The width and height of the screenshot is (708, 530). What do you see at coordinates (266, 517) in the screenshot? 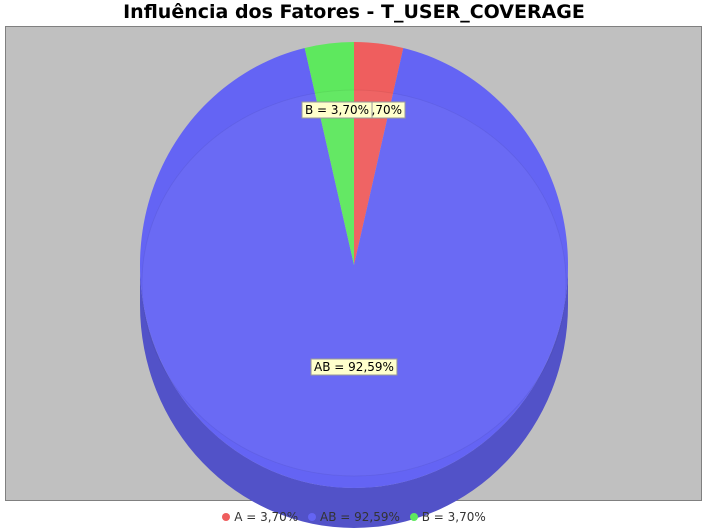
I see `legend-label-a: A = 3,70%` at bounding box center [266, 517].